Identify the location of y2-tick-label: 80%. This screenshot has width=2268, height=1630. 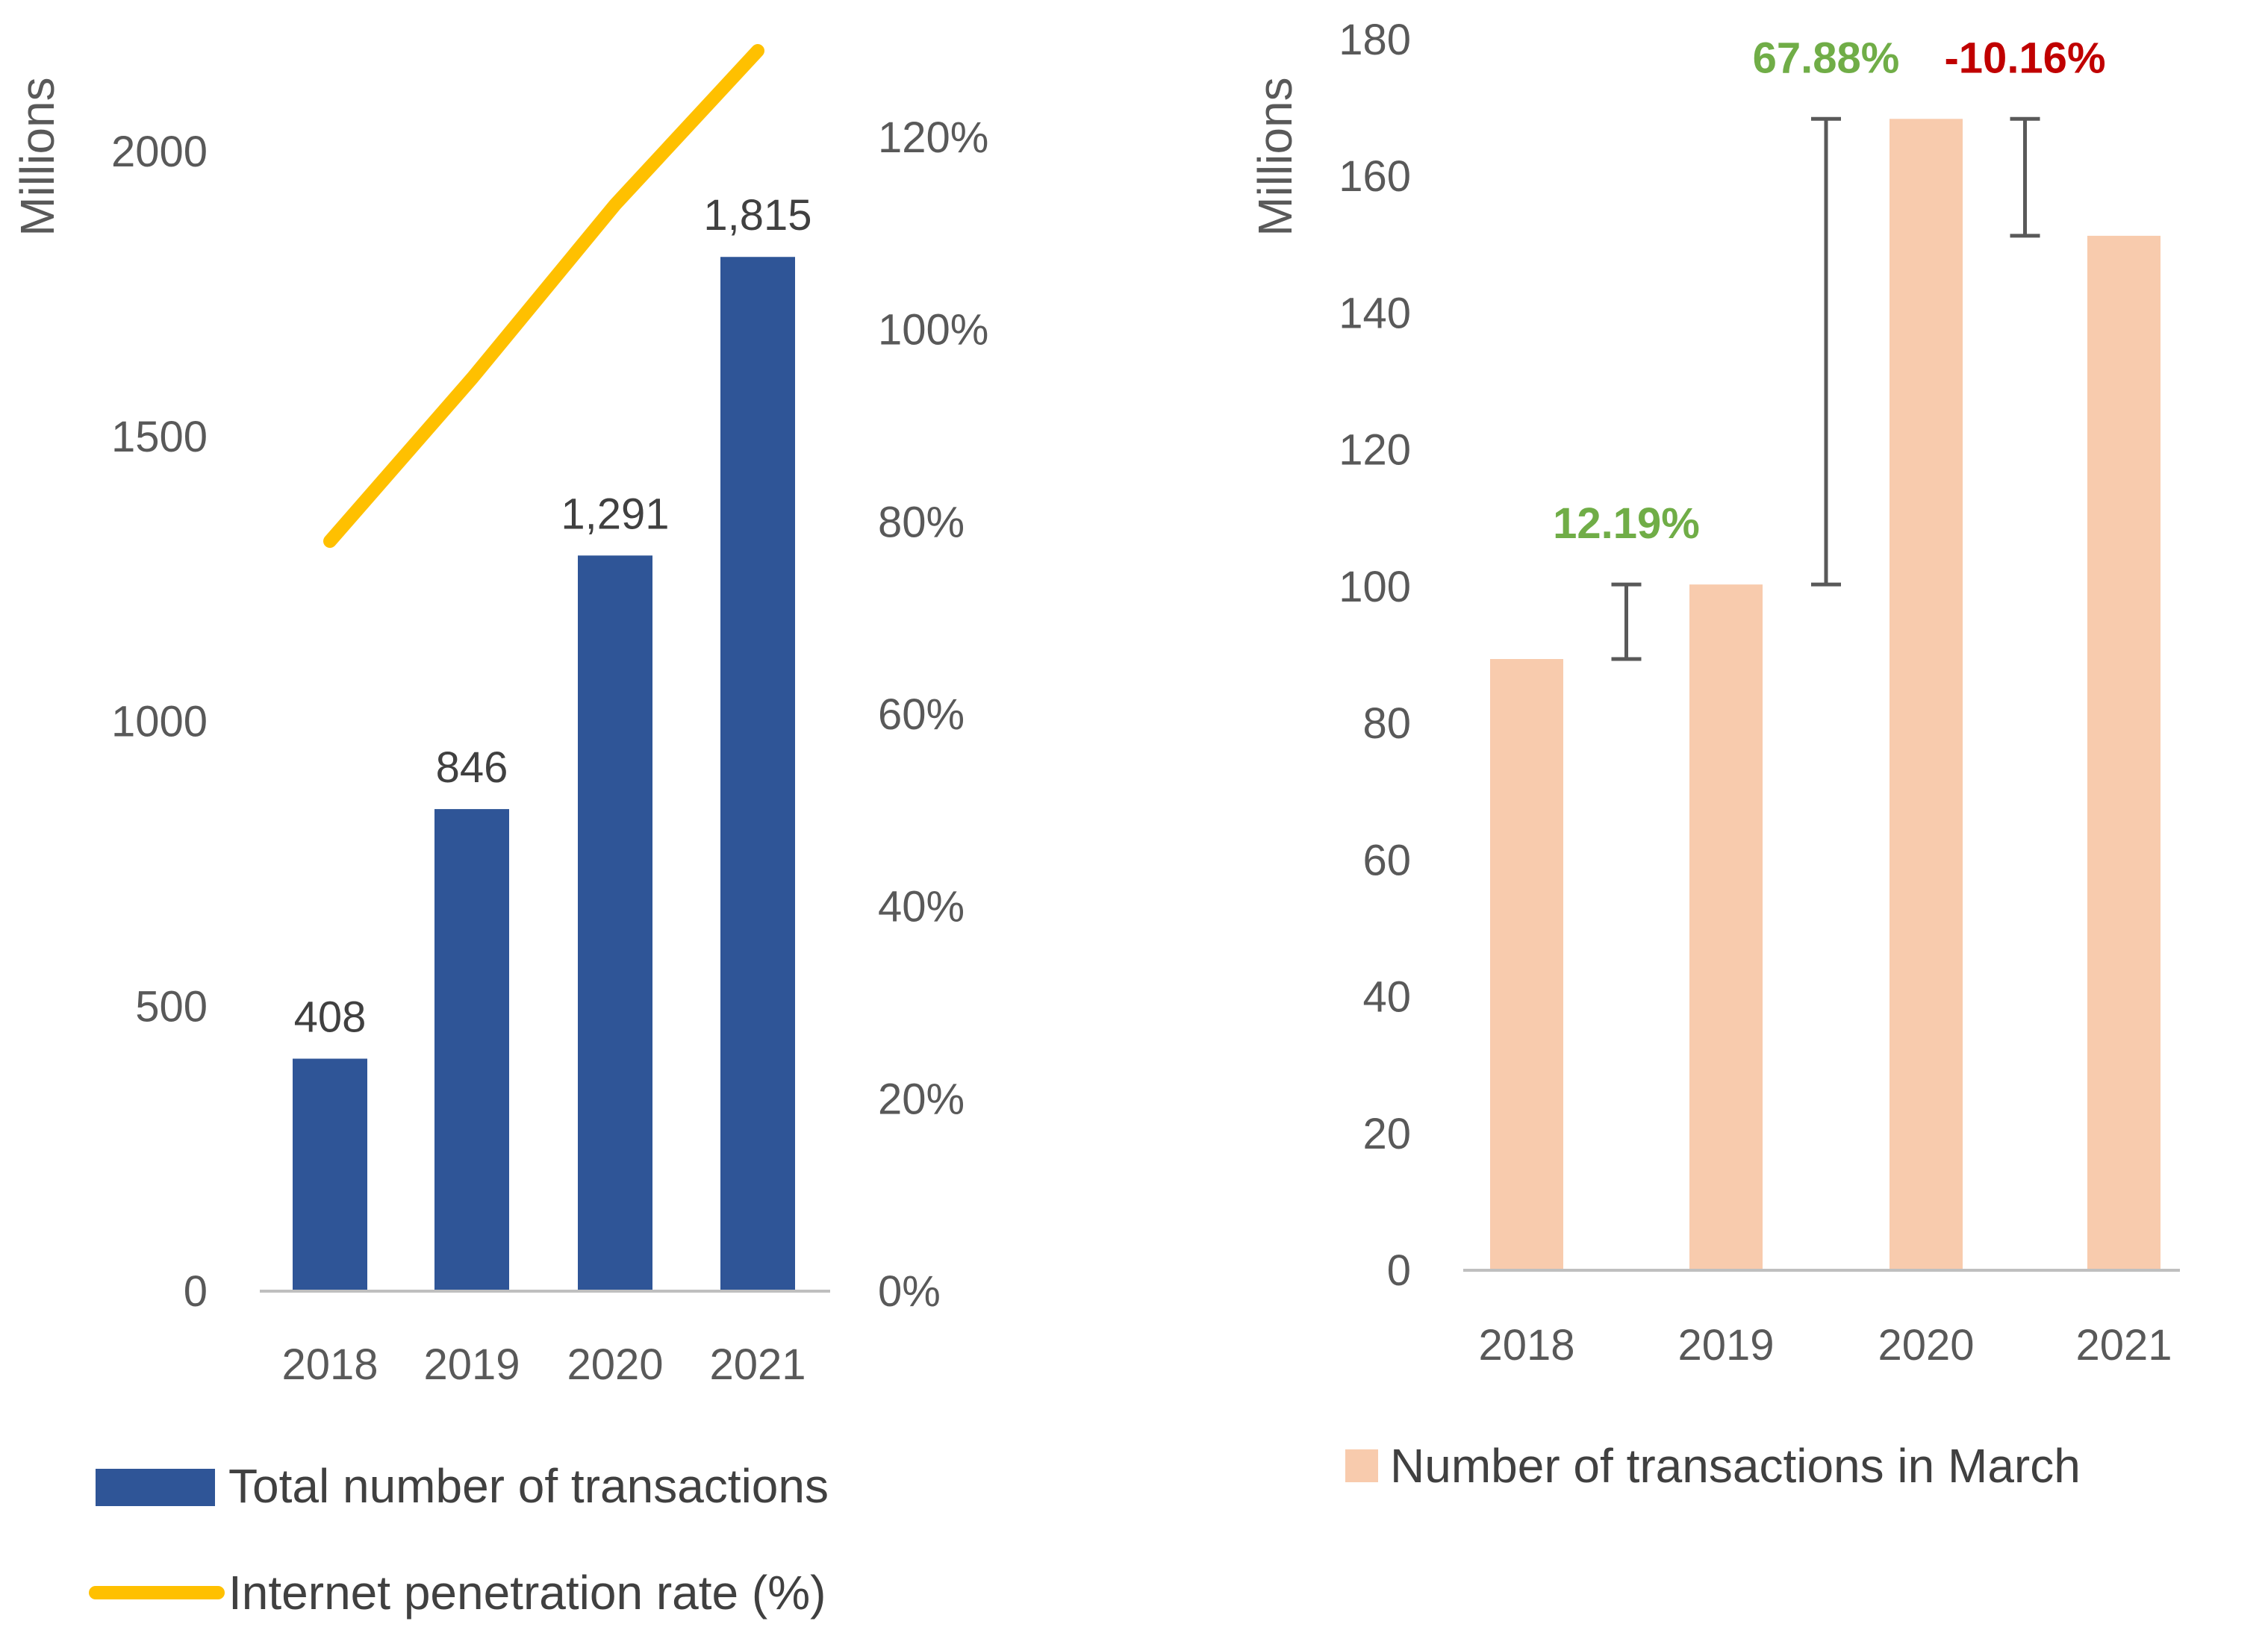
(921, 522).